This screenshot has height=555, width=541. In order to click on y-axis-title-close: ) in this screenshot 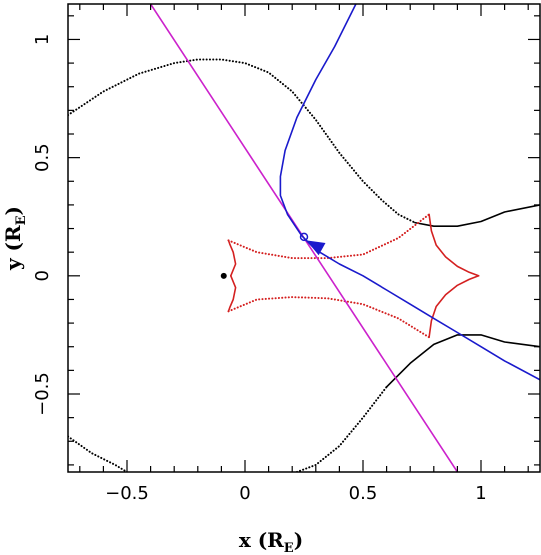, I will do `click(13, 210)`.